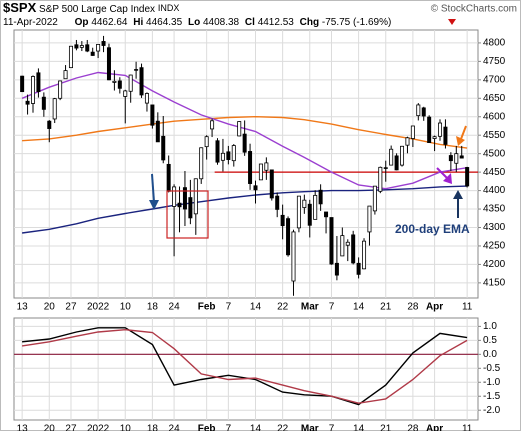 The image size is (521, 431). Describe the element at coordinates (372, 22) in the screenshot. I see `change-pct: (-1.69%)` at that location.